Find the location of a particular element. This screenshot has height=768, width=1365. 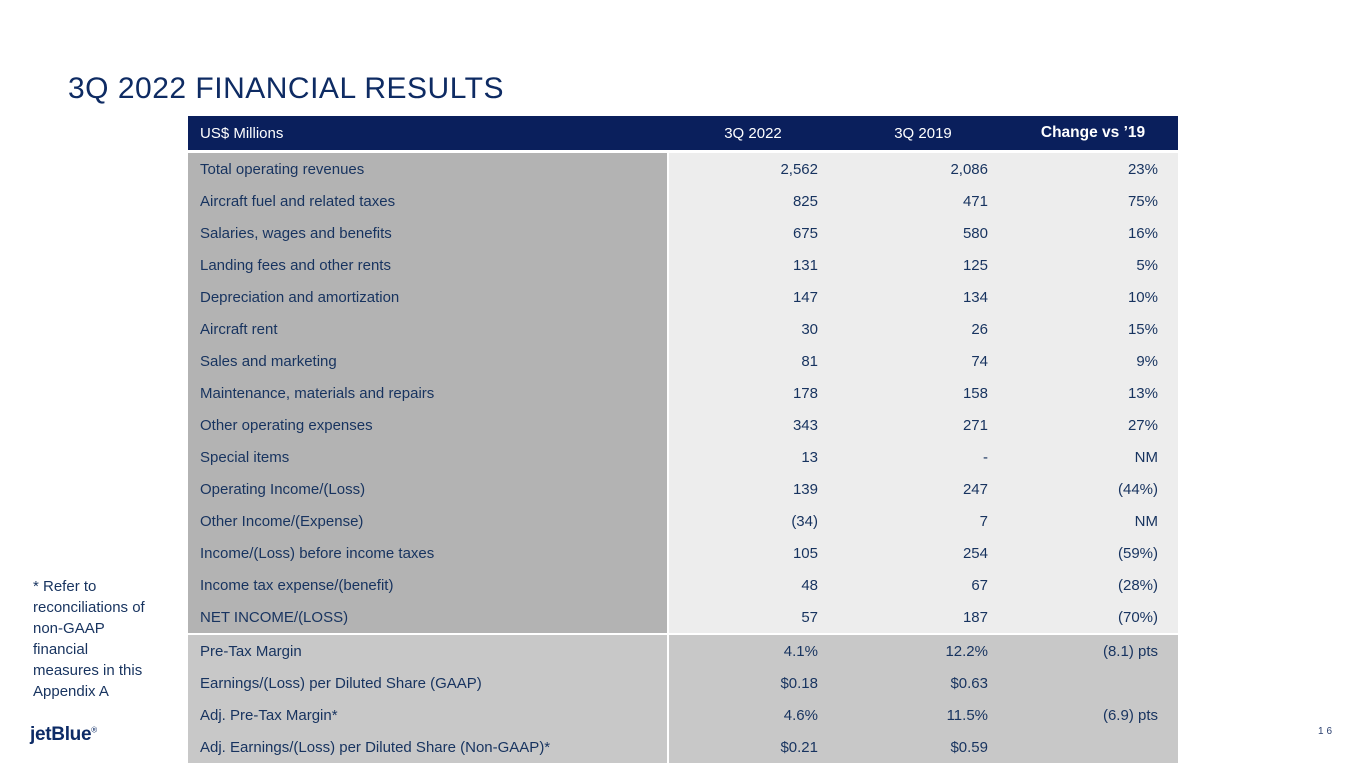

row-label: Special items is located at coordinates (428, 457).